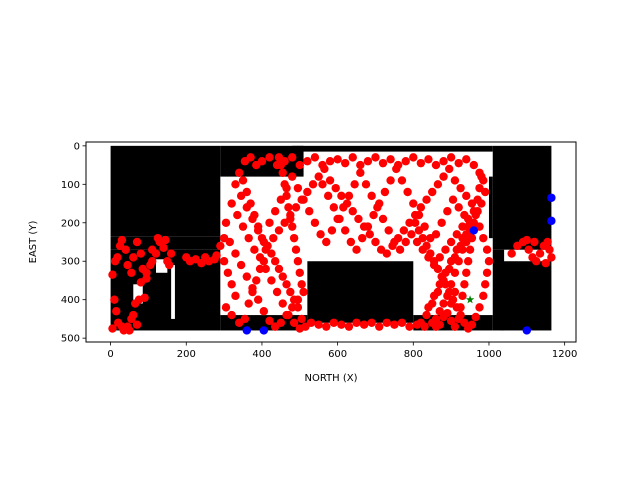 This screenshot has height=480, width=640. What do you see at coordinates (73, 243) in the screenshot?
I see `y-axis-ticks: 0 100 200 300 400 500` at bounding box center [73, 243].